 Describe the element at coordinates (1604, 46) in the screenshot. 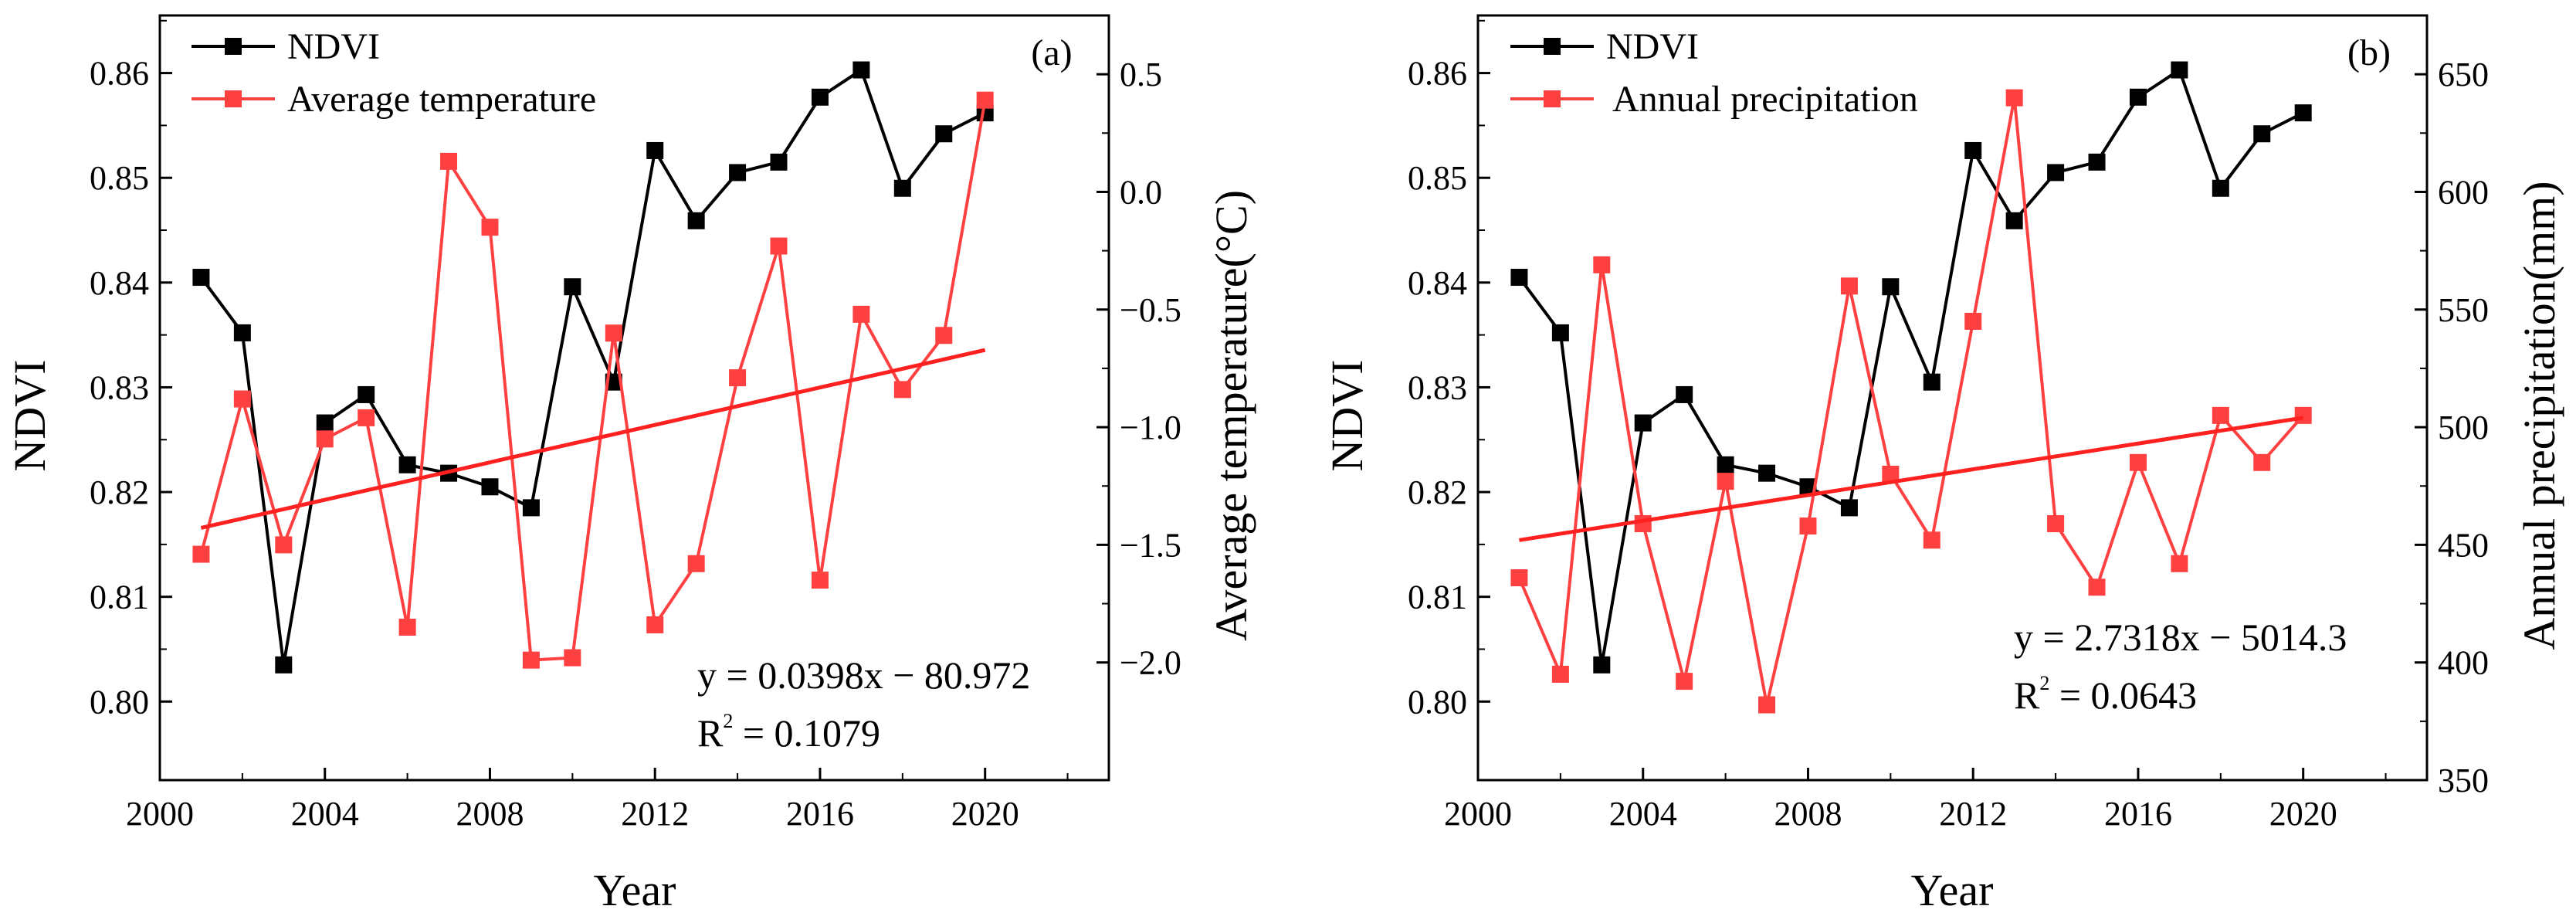

I see `legend-item-ndvi-b: NDVI` at that location.